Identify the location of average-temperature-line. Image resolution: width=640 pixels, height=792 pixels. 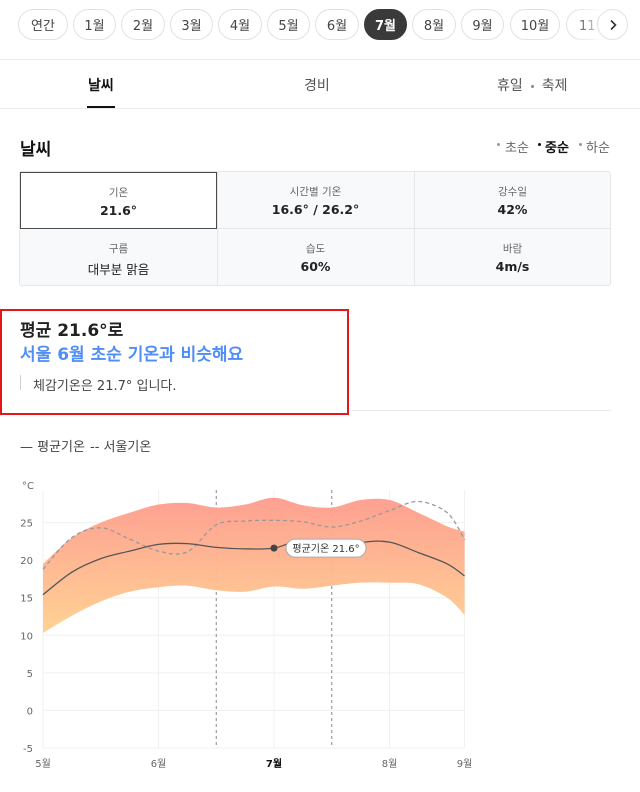
(253, 567).